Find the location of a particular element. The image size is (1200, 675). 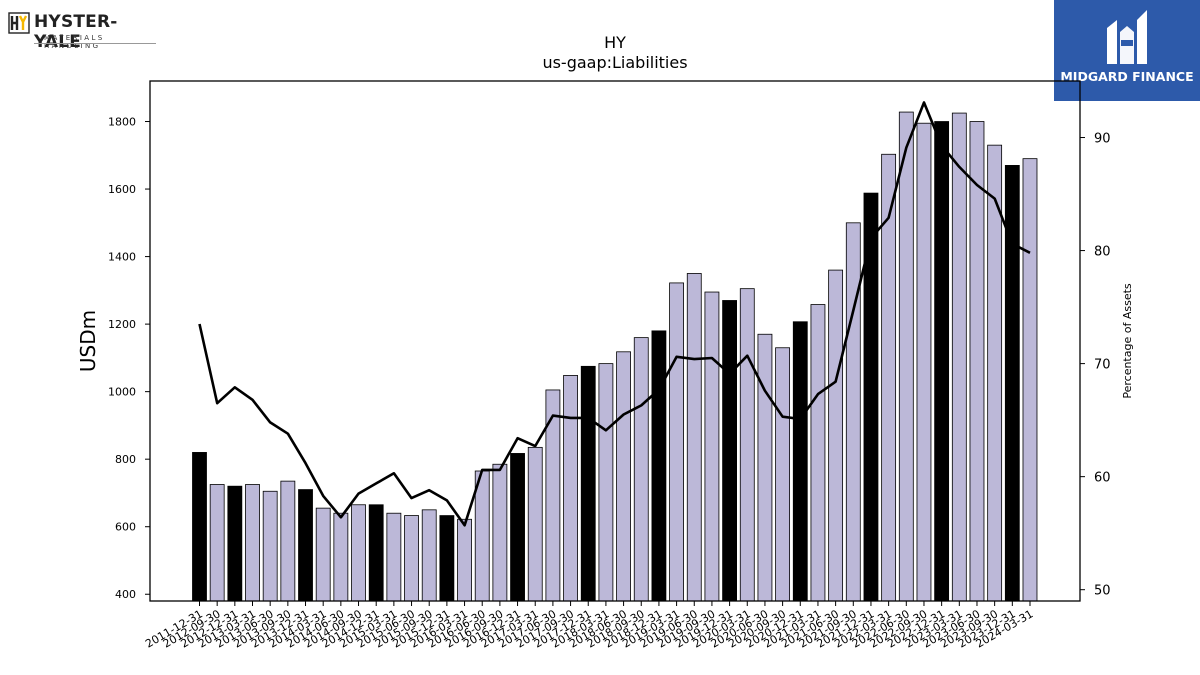

y-axis: 400 600 800 1000 1200 1400 1600 1800 is located at coordinates (129, 358).